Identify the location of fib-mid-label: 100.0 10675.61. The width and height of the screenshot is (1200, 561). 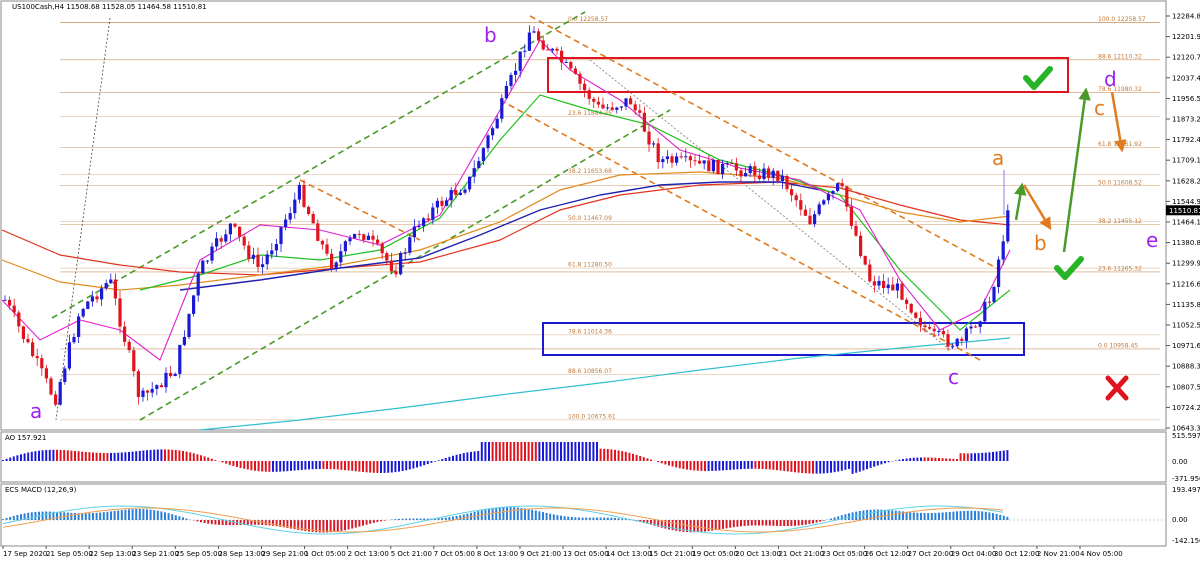
(592, 416).